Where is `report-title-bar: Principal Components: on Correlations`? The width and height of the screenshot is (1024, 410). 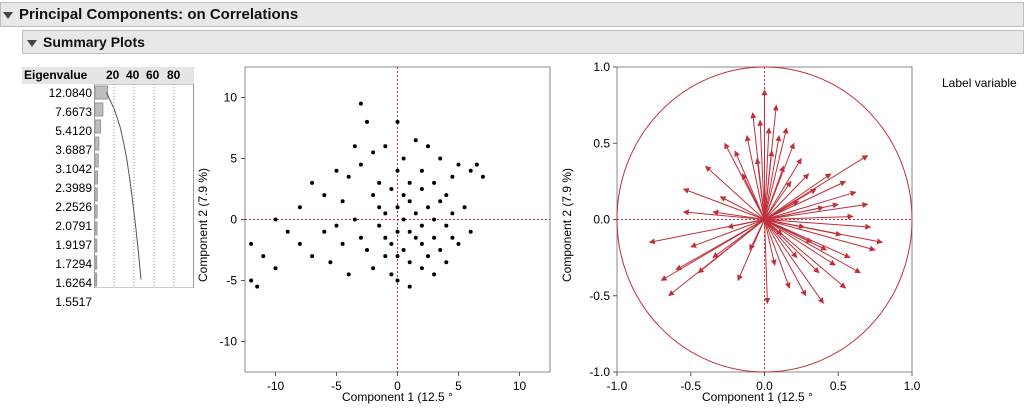
report-title-bar: Principal Components: on Correlations is located at coordinates (512, 14).